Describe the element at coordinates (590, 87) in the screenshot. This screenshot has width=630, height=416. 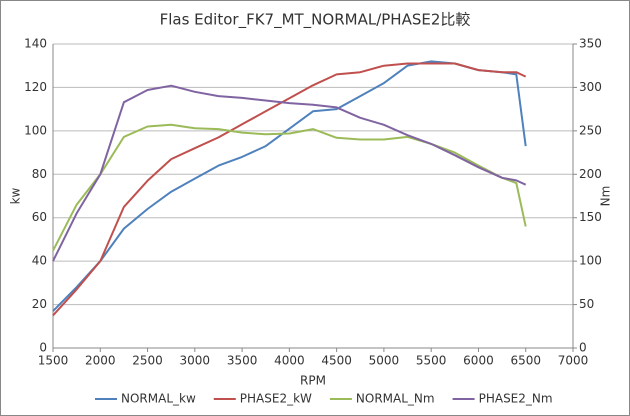
I see `y2-tick-label: 300` at that location.